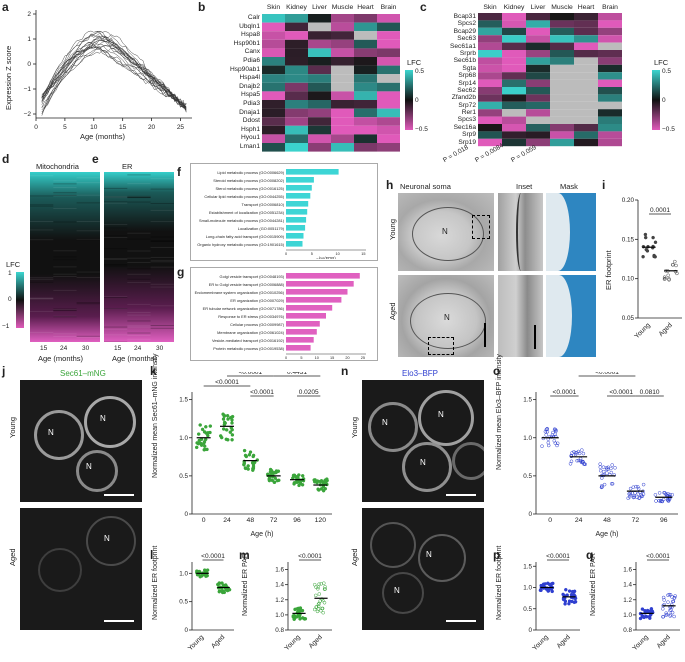  I want to click on tissue-label: Skin, so click(273, 7).